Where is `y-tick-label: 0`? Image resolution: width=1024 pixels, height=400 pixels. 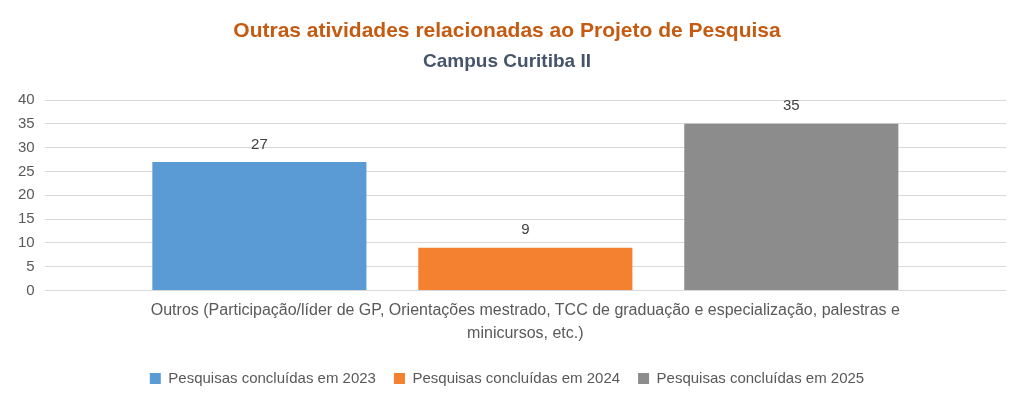 y-tick-label: 0 is located at coordinates (30, 289).